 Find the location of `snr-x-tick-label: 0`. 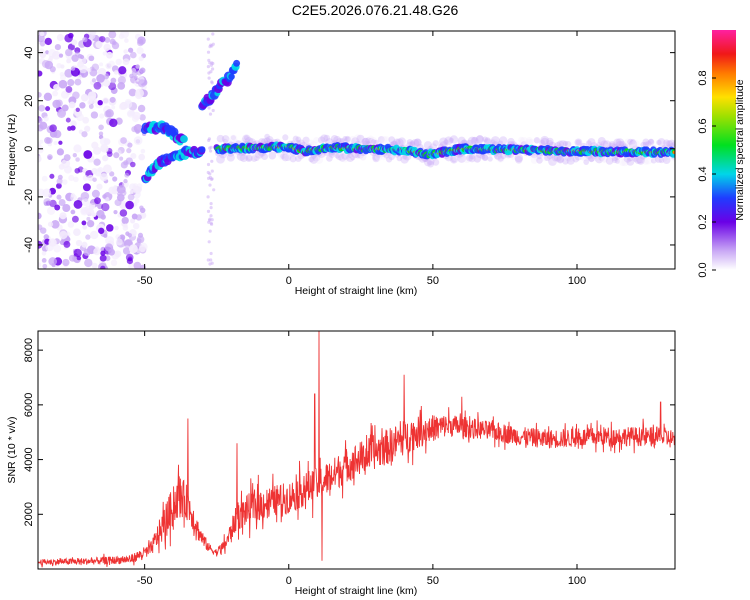

snr-x-tick-label: 0 is located at coordinates (289, 581).